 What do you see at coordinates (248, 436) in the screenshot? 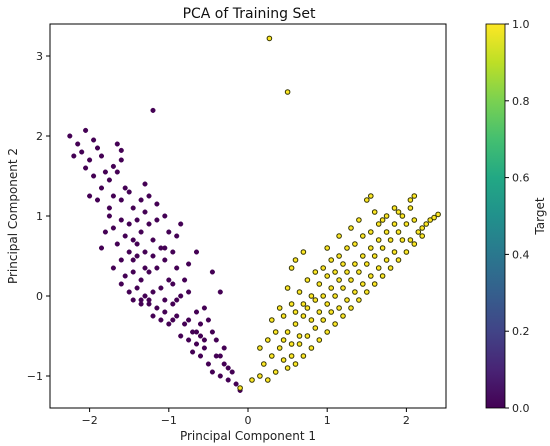
I see `x-axis-label: Principal Component 1` at bounding box center [248, 436].